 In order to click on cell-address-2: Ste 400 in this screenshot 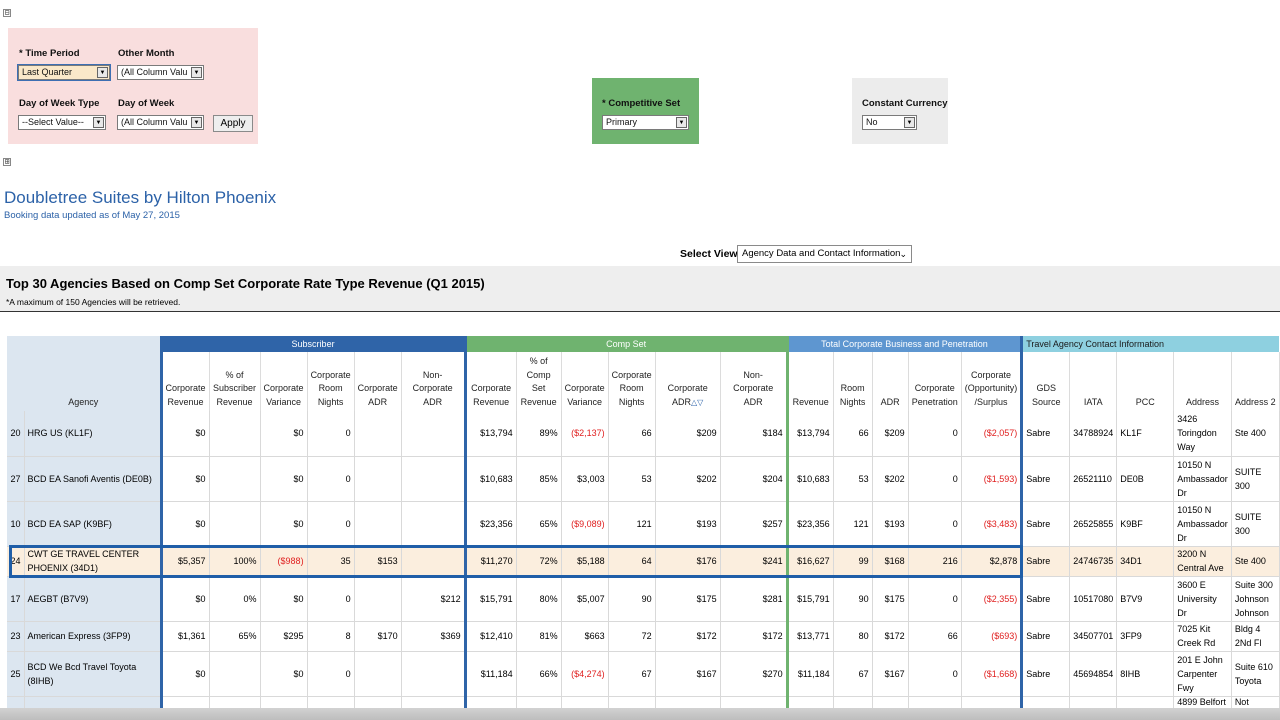, I will do `click(1255, 561)`.